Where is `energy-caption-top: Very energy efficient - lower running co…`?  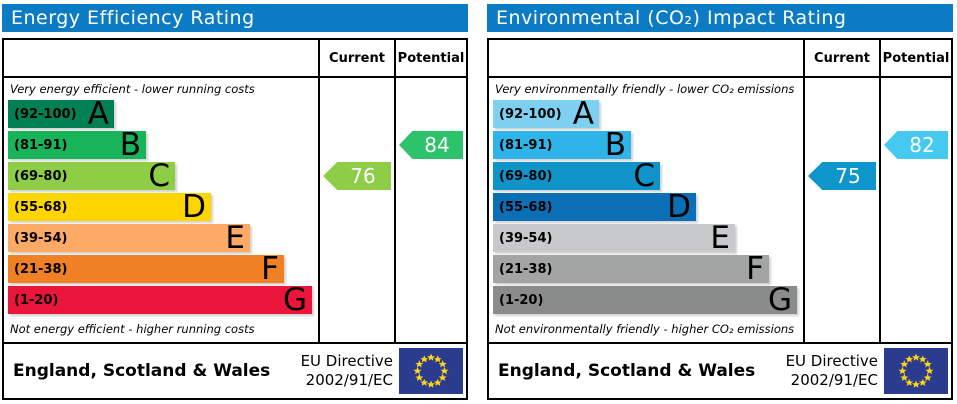 energy-caption-top: Very energy efficient - lower running co… is located at coordinates (132, 89).